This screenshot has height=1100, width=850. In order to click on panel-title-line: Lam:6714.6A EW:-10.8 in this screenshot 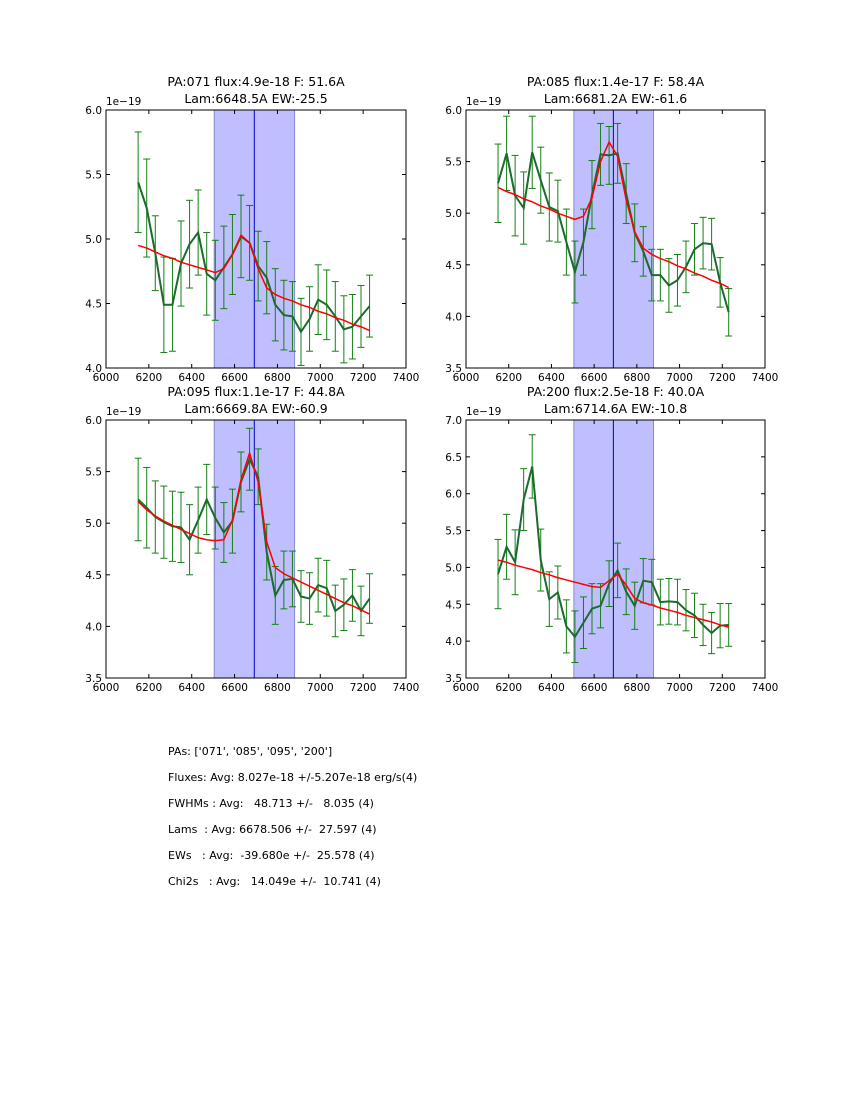, I will do `click(615, 408)`.